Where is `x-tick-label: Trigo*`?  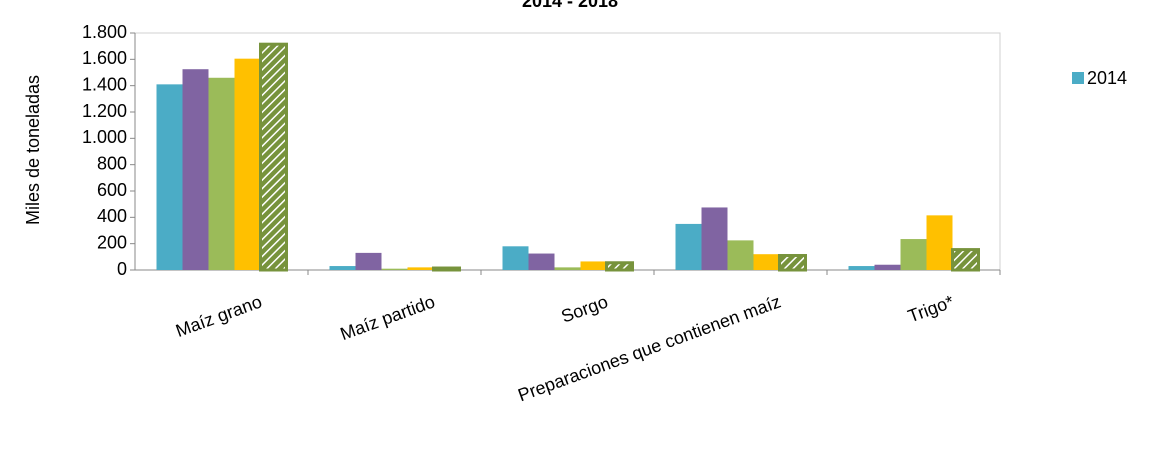 x-tick-label: Trigo* is located at coordinates (930, 308).